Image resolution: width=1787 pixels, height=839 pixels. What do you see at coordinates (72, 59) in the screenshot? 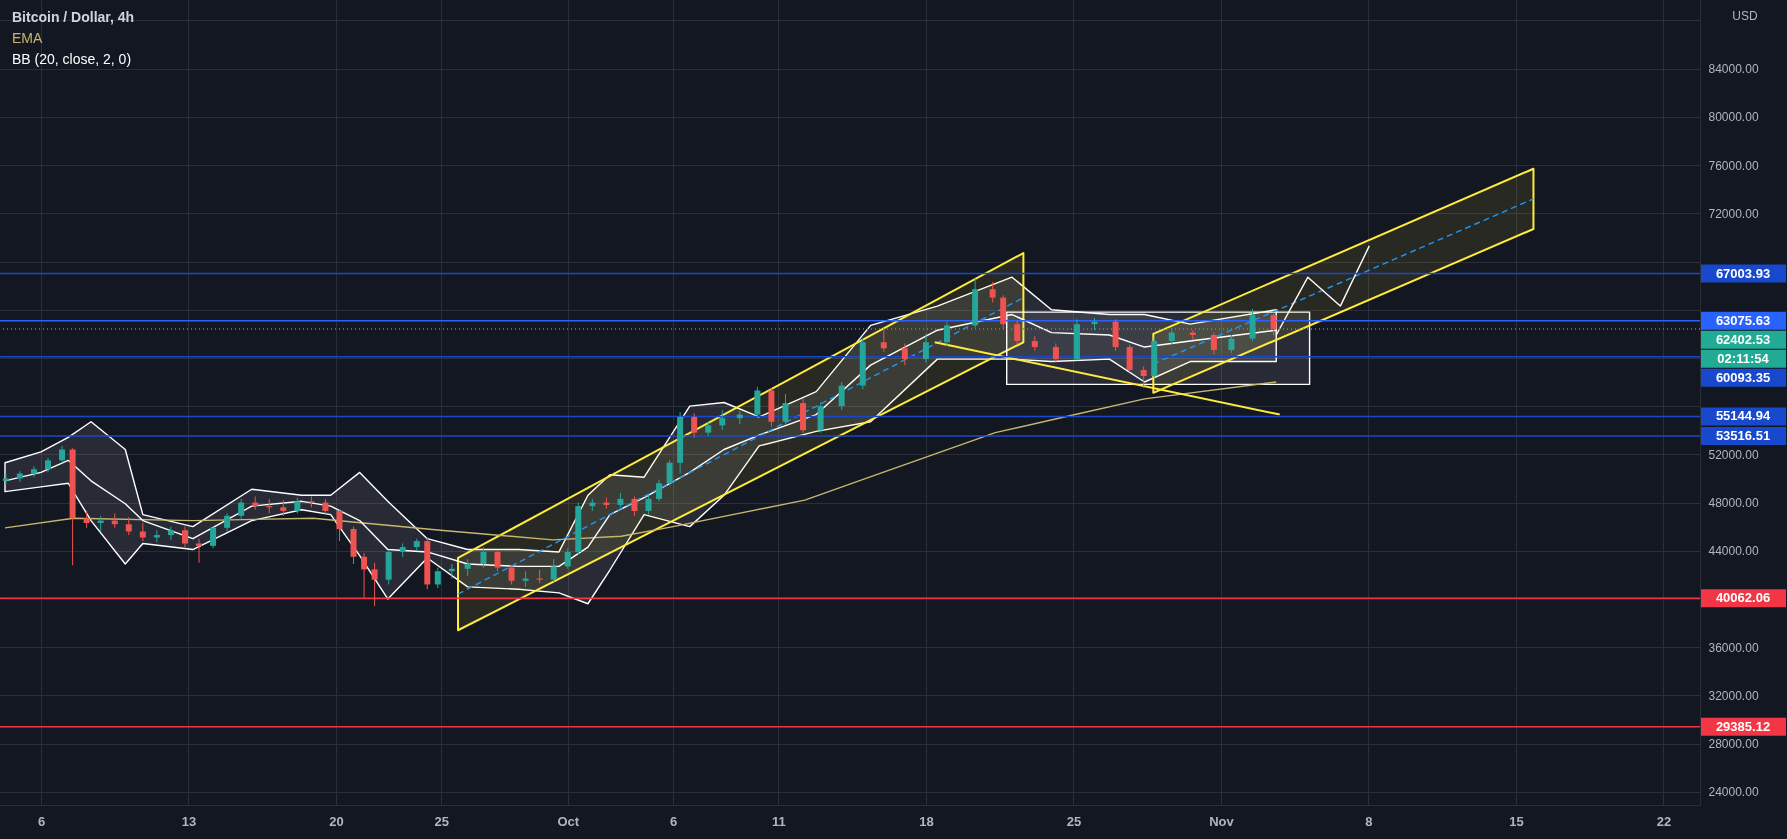
I see `text: BB (20, close, 2, 0)` at bounding box center [72, 59].